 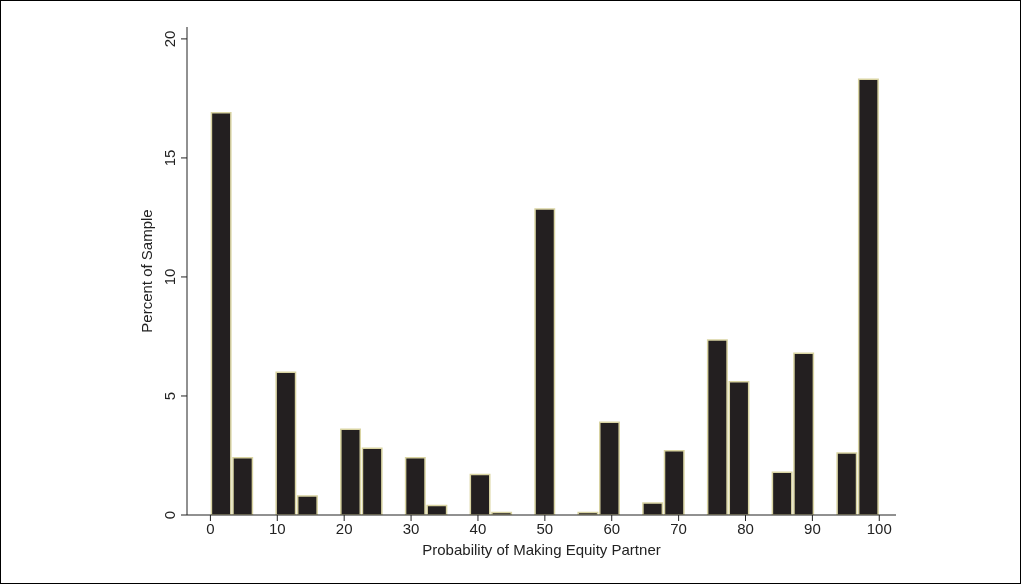 What do you see at coordinates (169, 515) in the screenshot?
I see `y-tick-label: 0` at bounding box center [169, 515].